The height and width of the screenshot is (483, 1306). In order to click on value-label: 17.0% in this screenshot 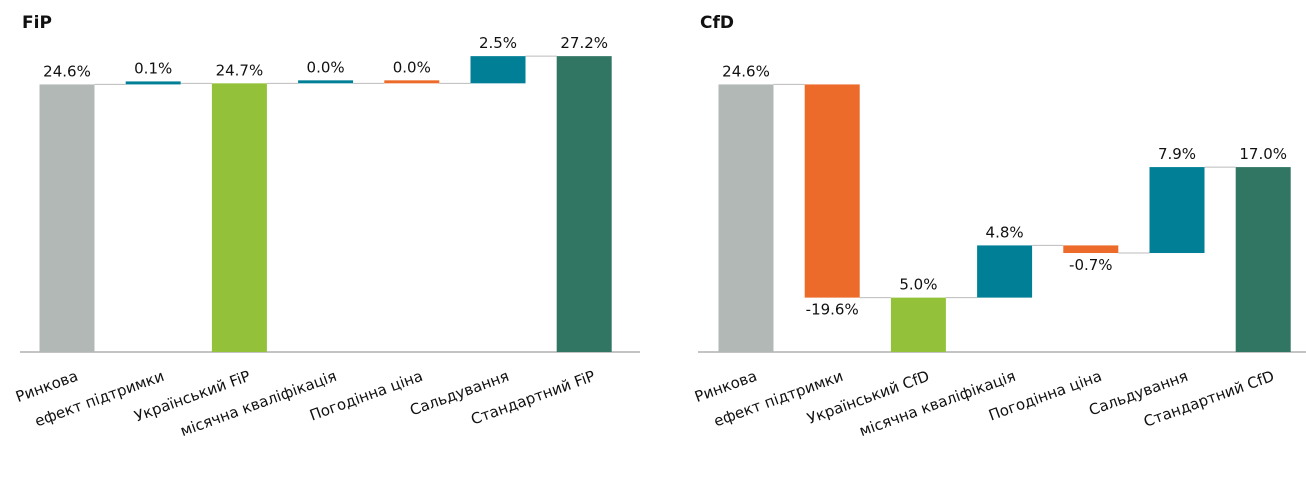, I will do `click(1263, 154)`.